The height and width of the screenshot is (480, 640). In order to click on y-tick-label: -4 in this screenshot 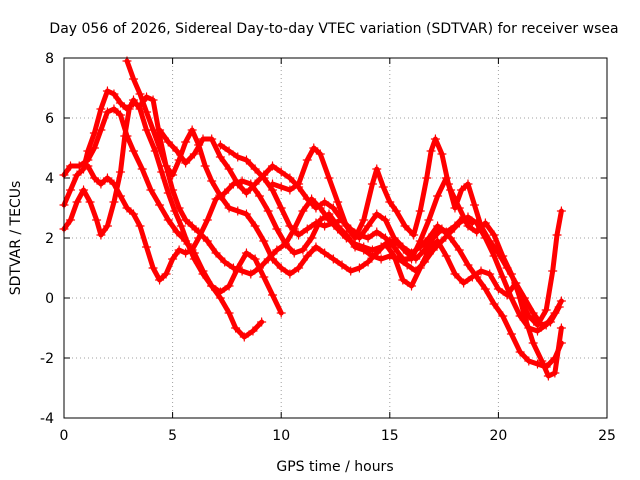, I will do `click(47, 419)`.